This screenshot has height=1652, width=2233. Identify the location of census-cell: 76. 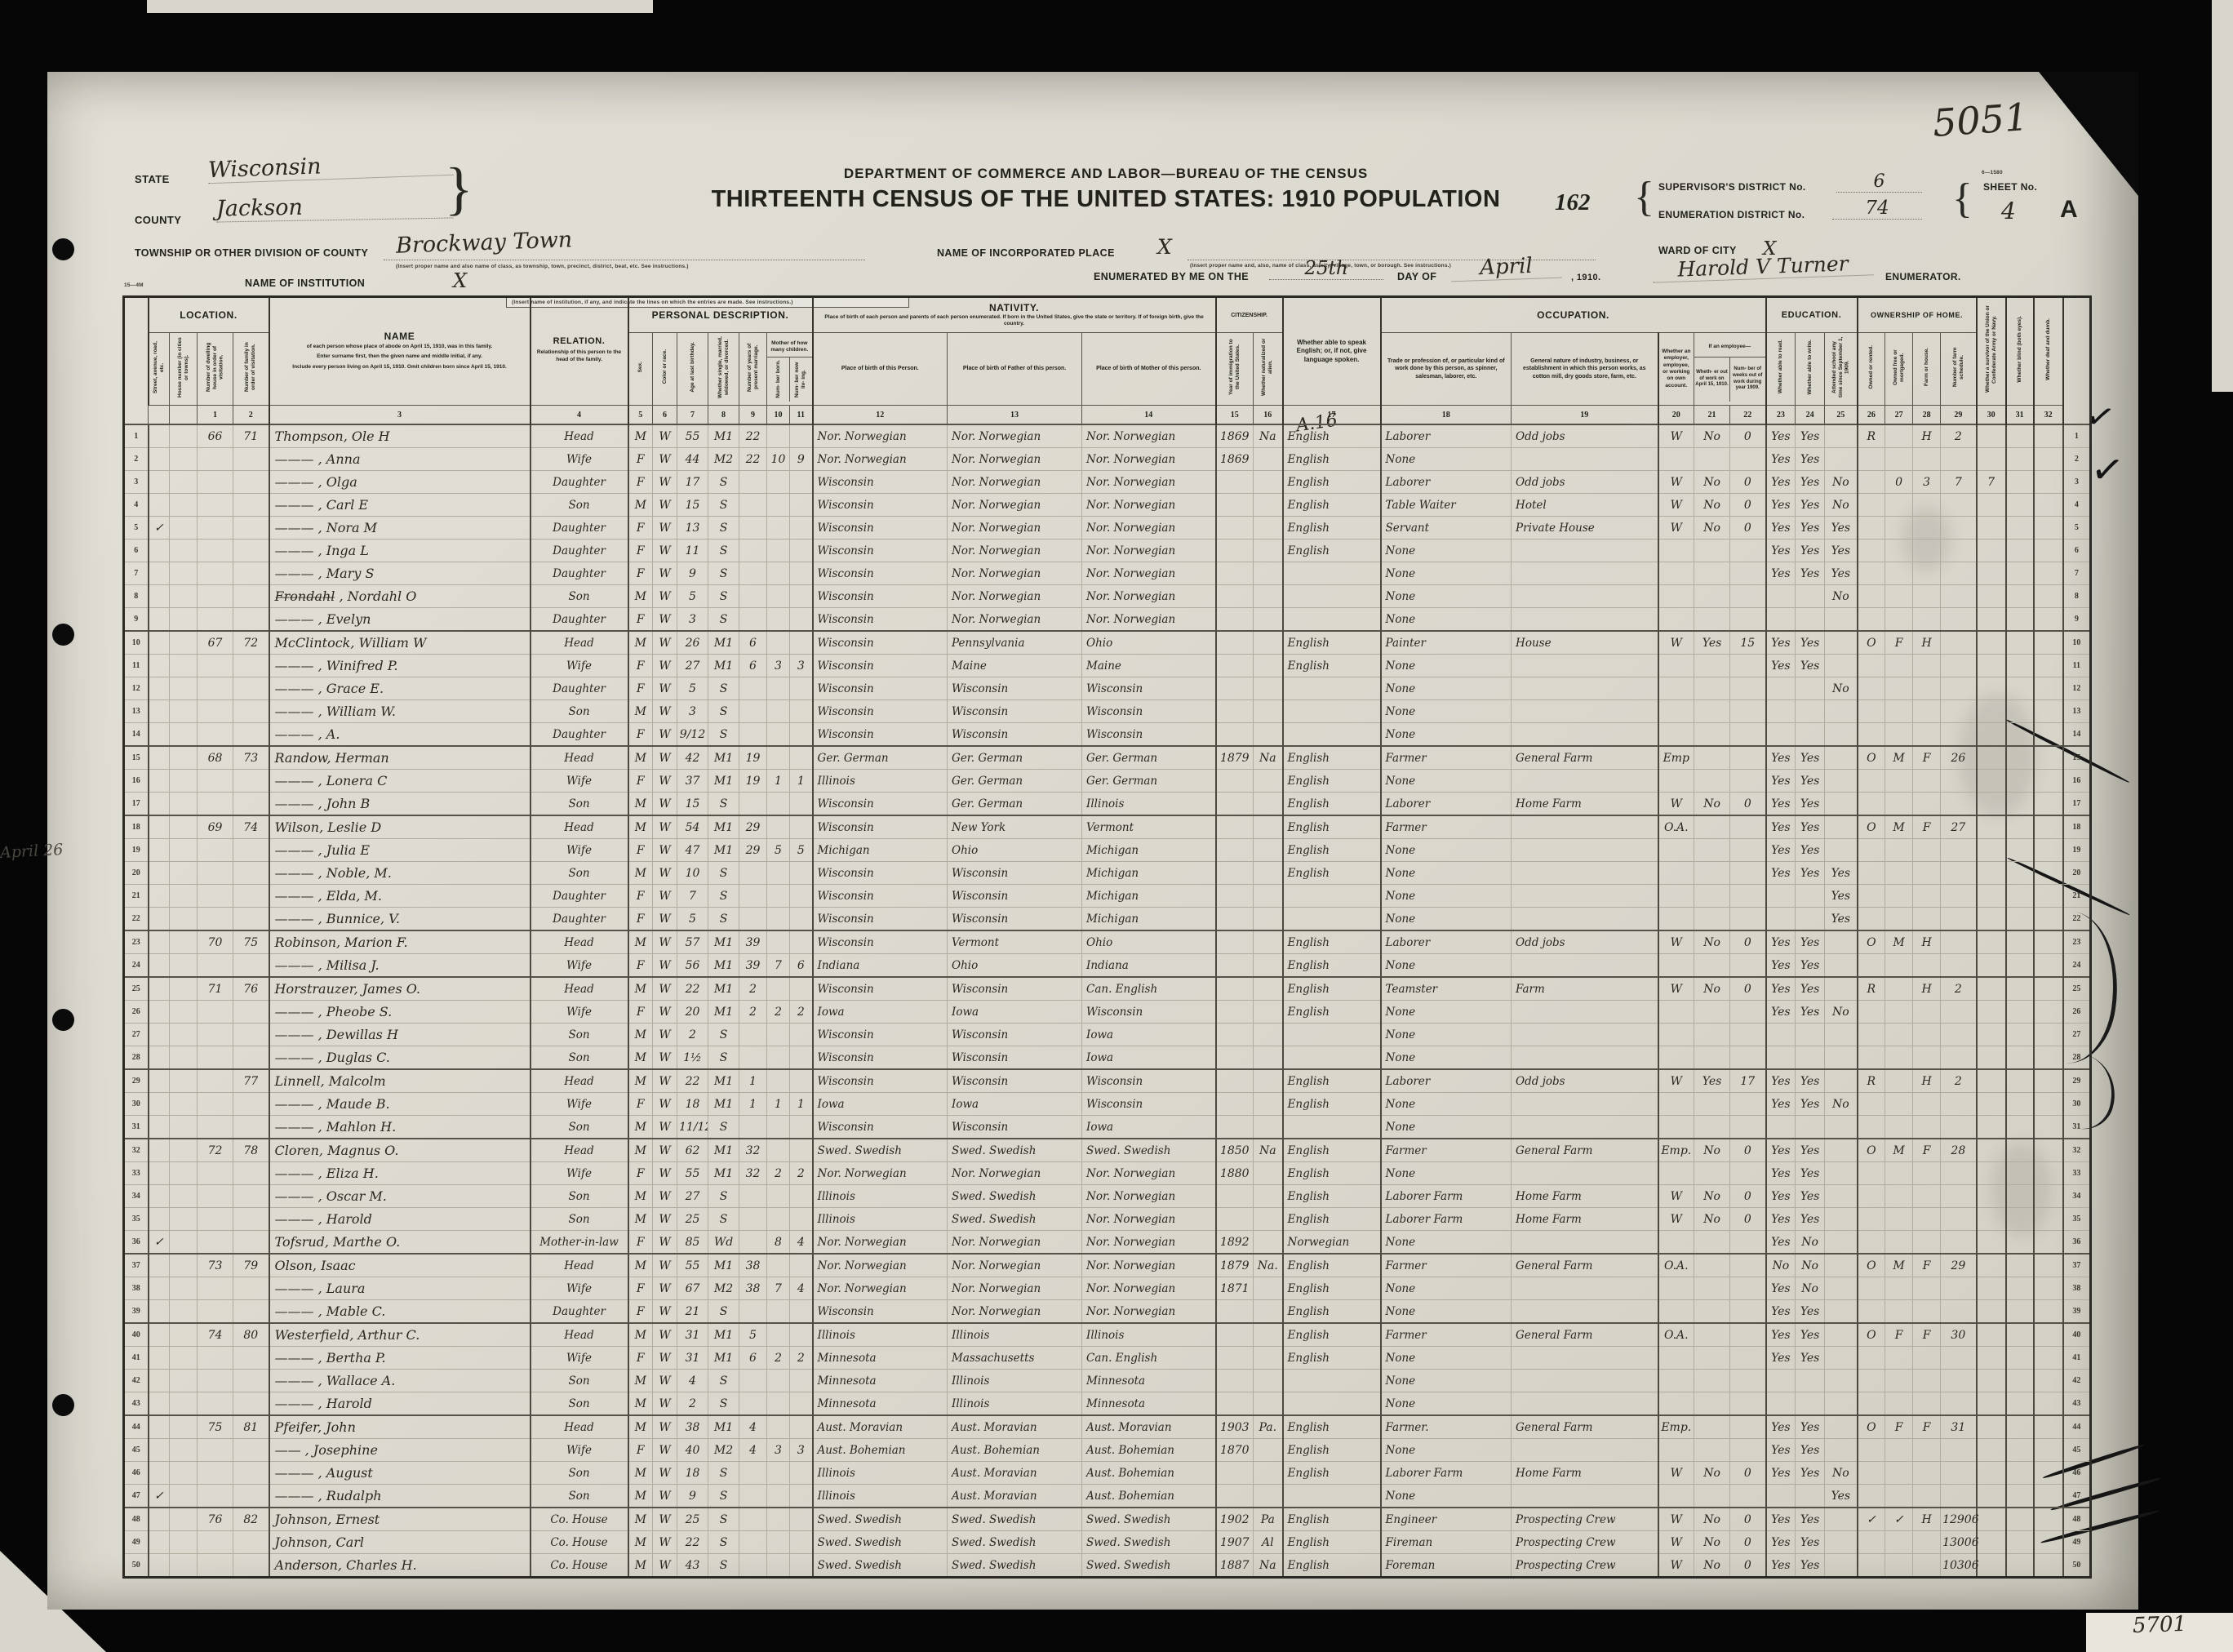
(251, 988).